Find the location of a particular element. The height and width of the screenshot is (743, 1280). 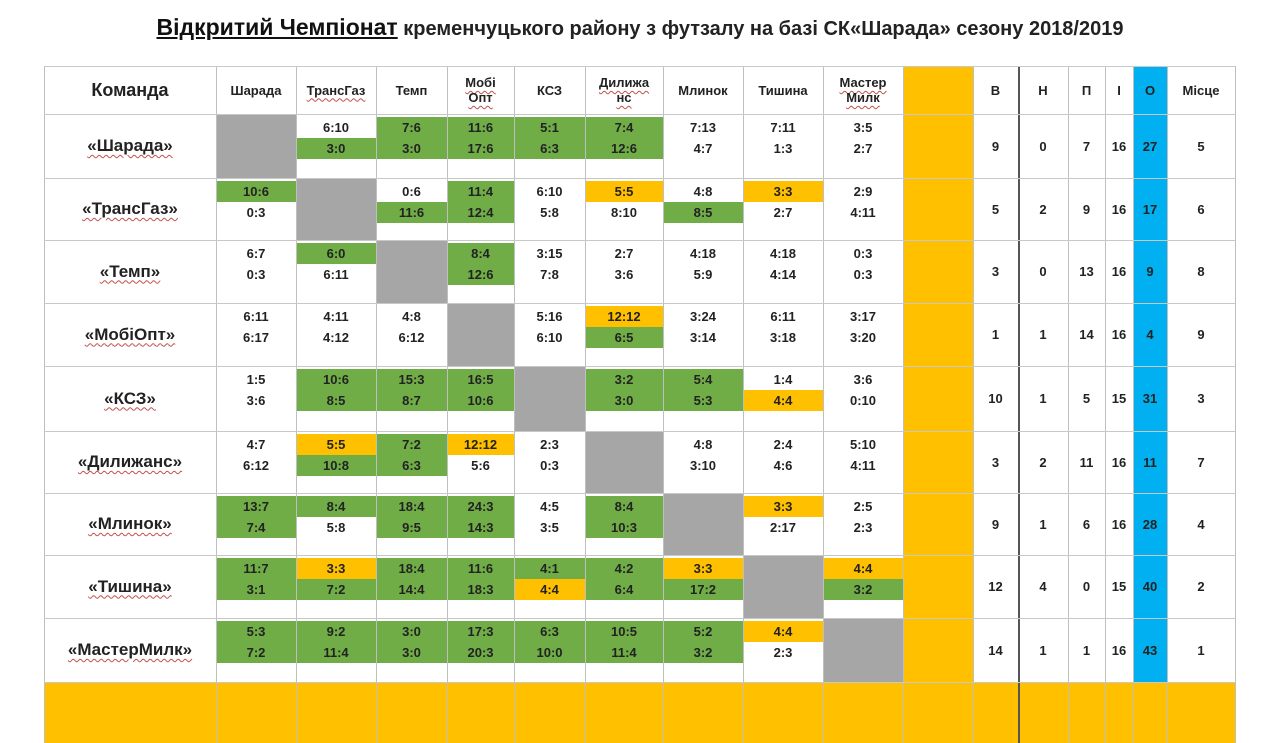

stat-value: 5 is located at coordinates (1201, 146).